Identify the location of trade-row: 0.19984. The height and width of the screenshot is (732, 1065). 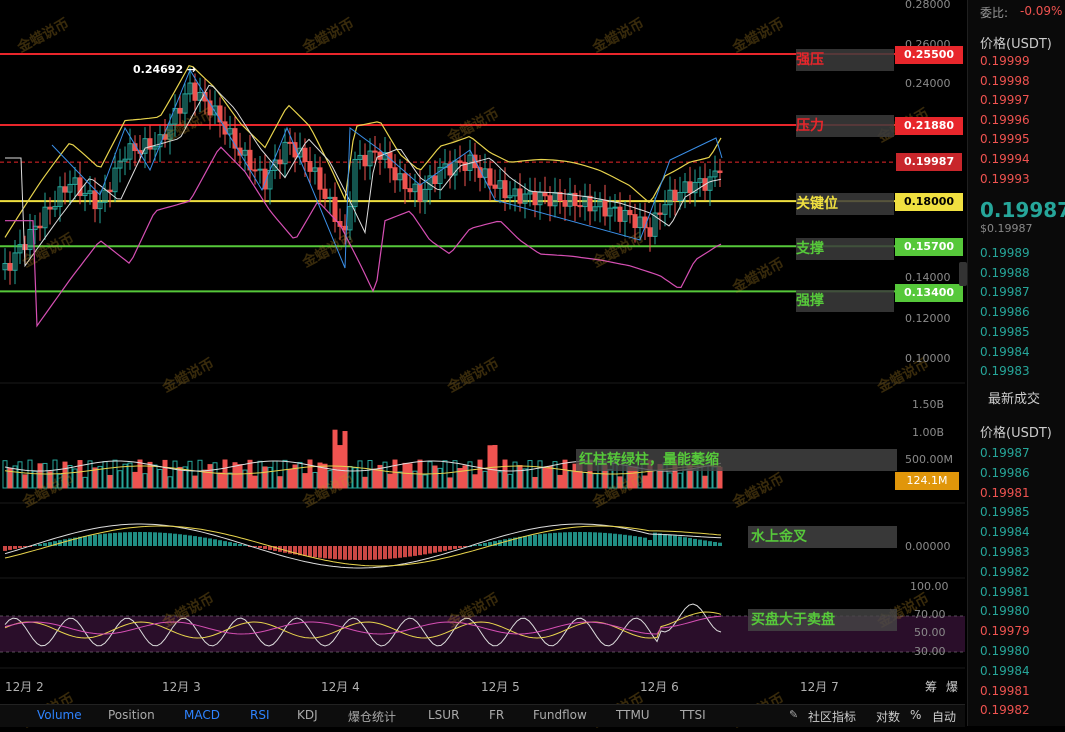
(1005, 670).